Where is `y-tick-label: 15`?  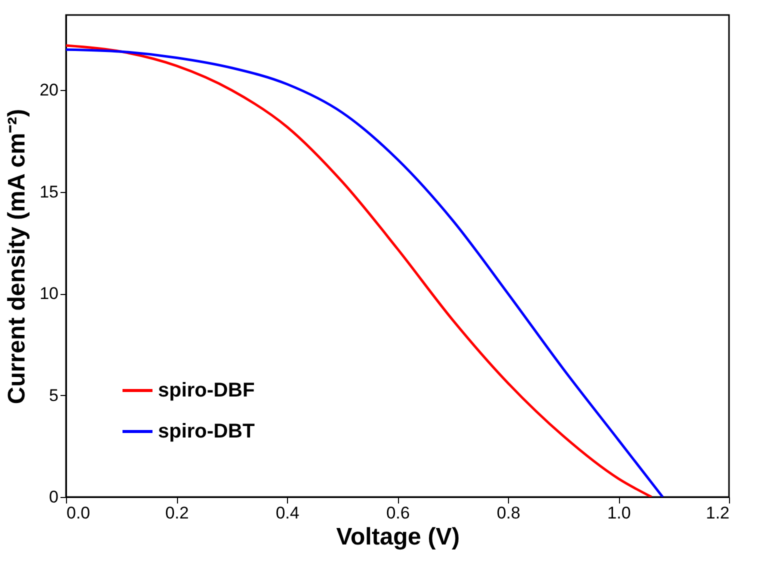 y-tick-label: 15 is located at coordinates (49, 192).